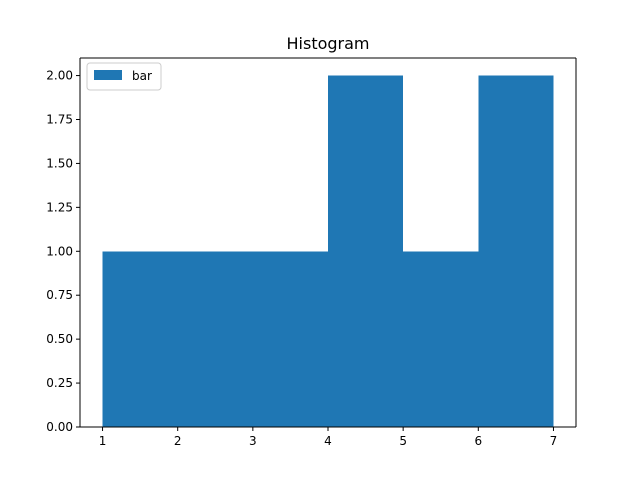  What do you see at coordinates (59, 295) in the screenshot?
I see `y-tick-label: 0.75` at bounding box center [59, 295].